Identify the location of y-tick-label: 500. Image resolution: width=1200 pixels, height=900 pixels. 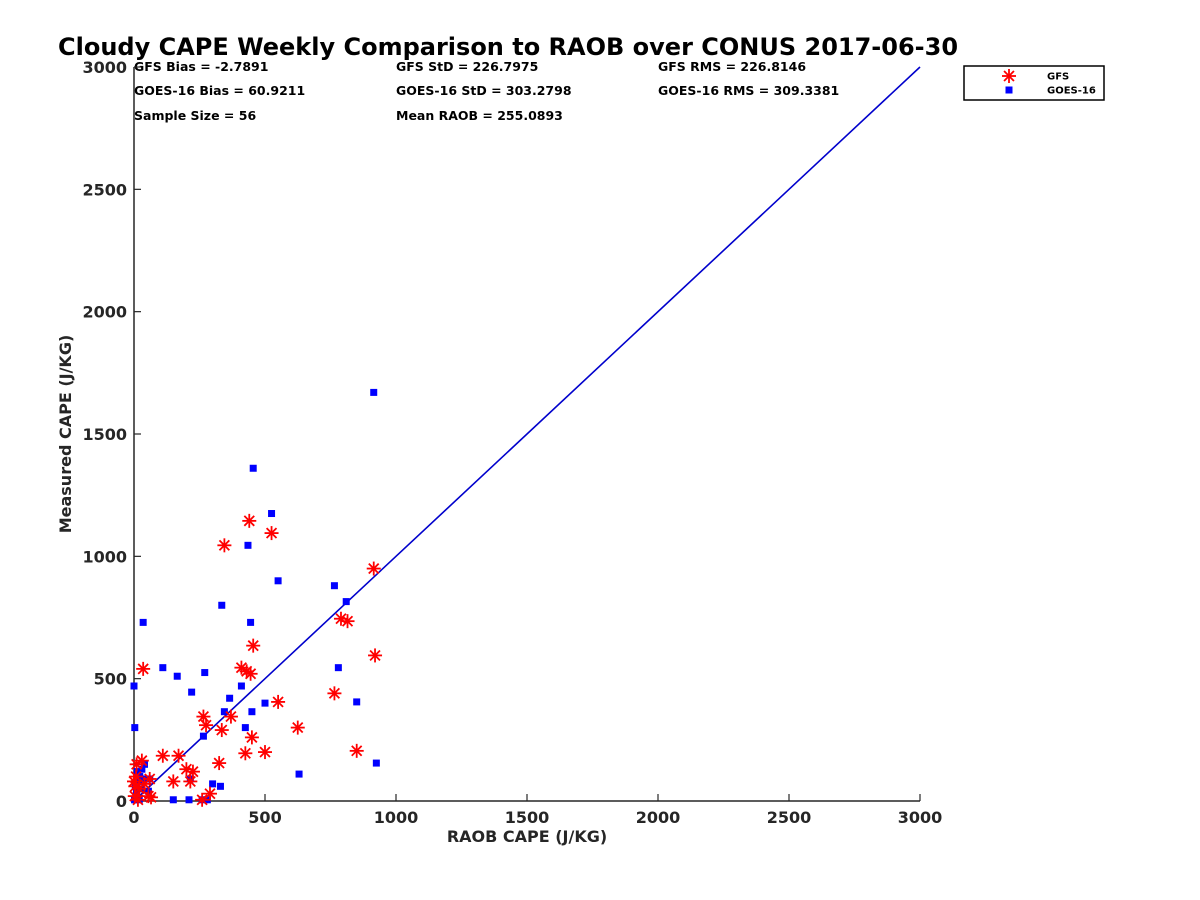
(110, 679).